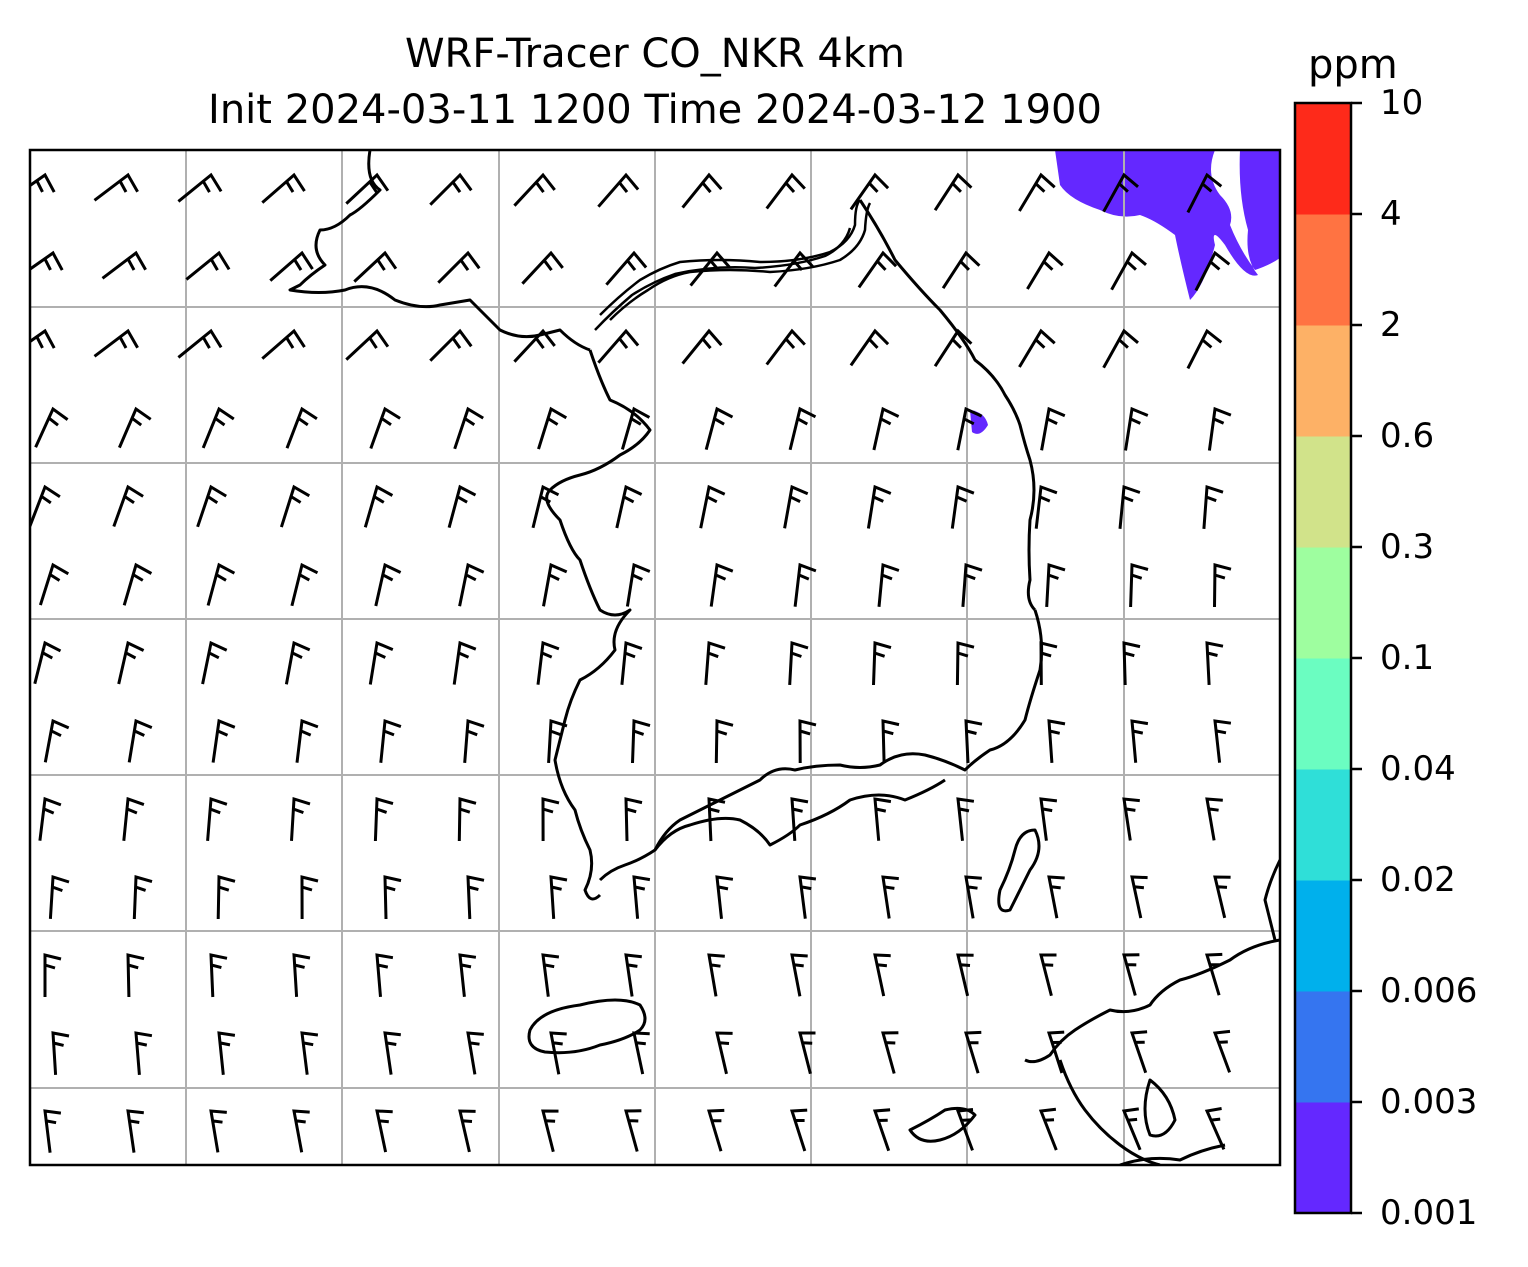  Describe the element at coordinates (1172, 1154) in the screenshot. I see `kyushu-south` at that location.